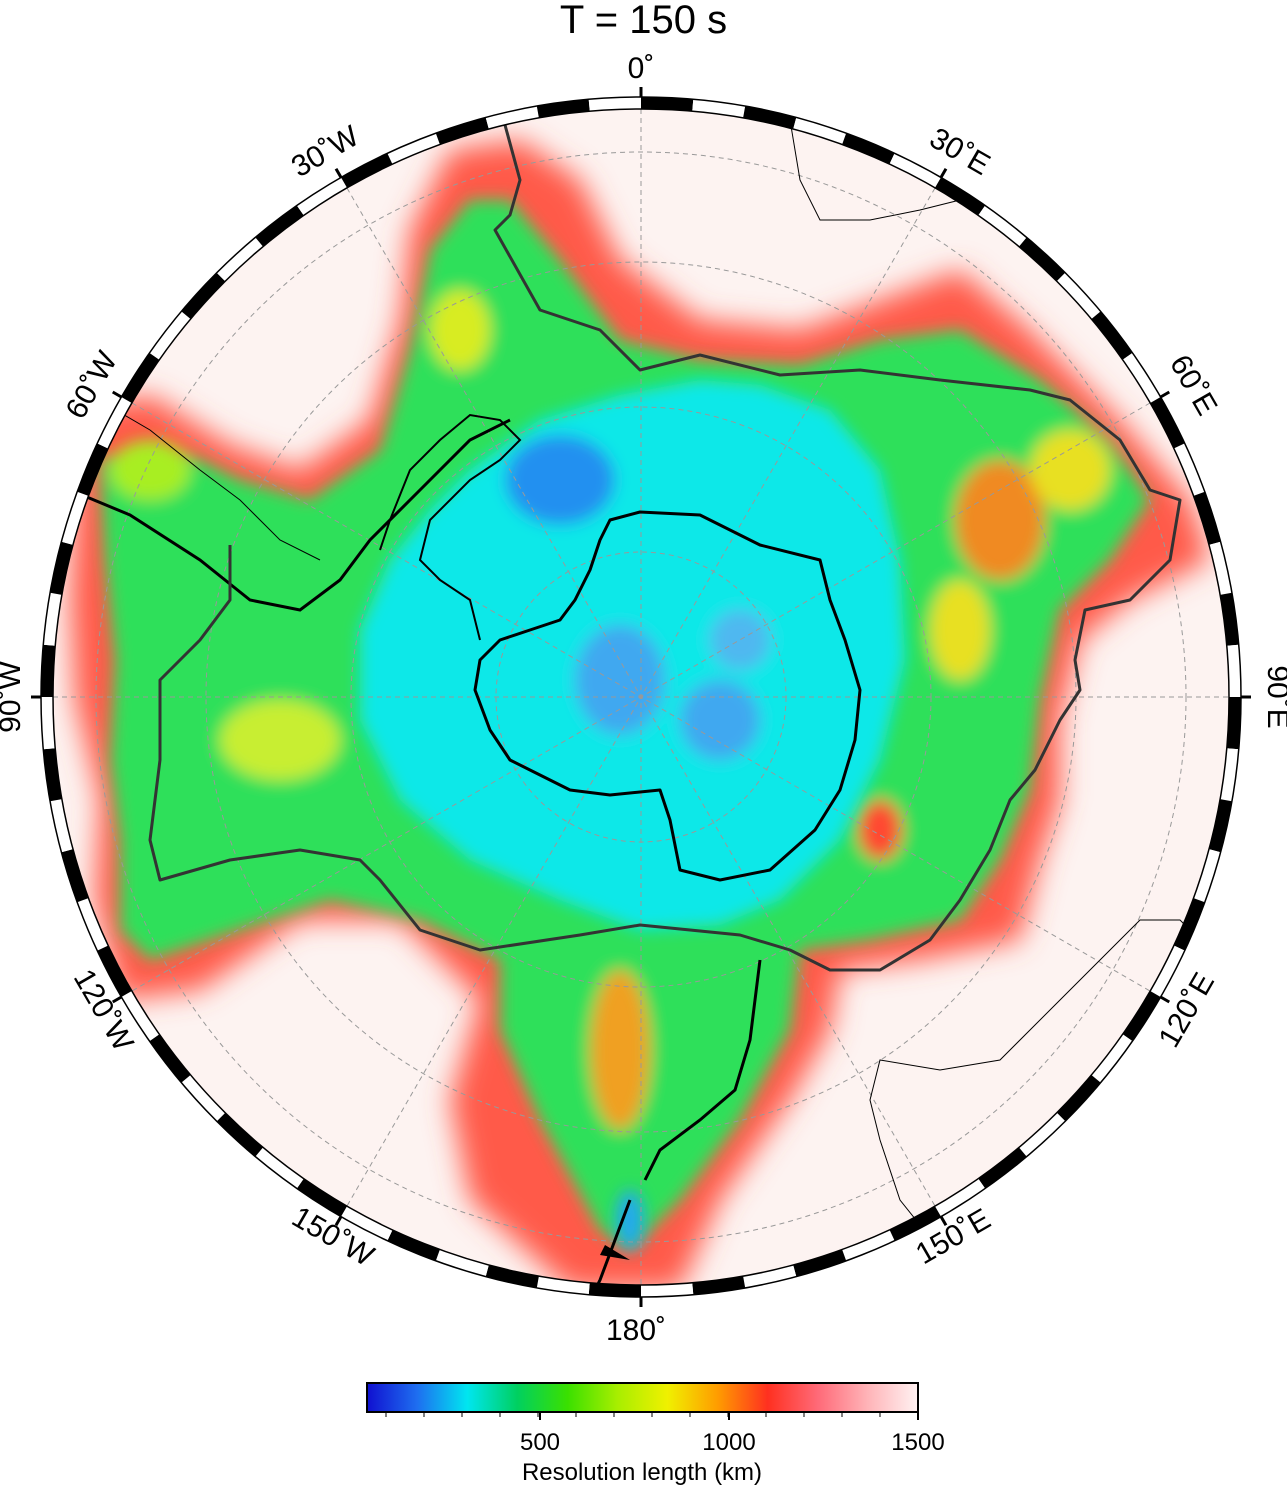  What do you see at coordinates (636, 1330) in the screenshot?
I see `lon-label-180: 180˚` at bounding box center [636, 1330].